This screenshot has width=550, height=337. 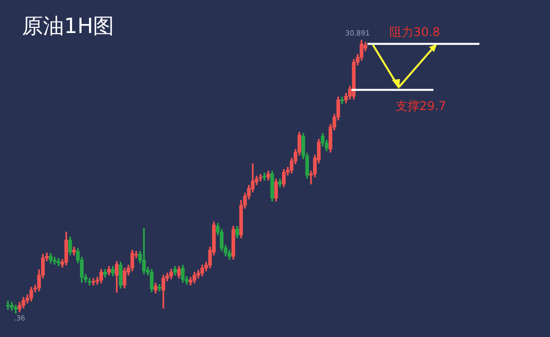 I want to click on text: 原油1H图, so click(x=68, y=26).